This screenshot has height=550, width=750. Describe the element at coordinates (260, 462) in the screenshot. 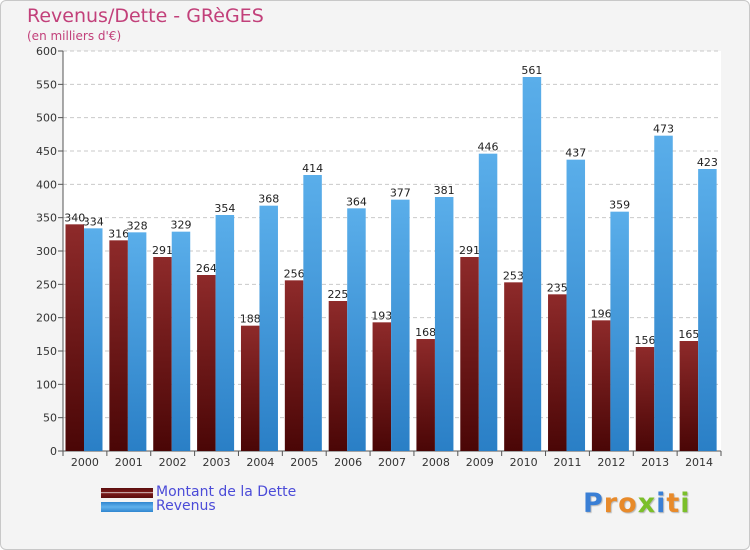

I see `x-tick-label: 2004` at that location.